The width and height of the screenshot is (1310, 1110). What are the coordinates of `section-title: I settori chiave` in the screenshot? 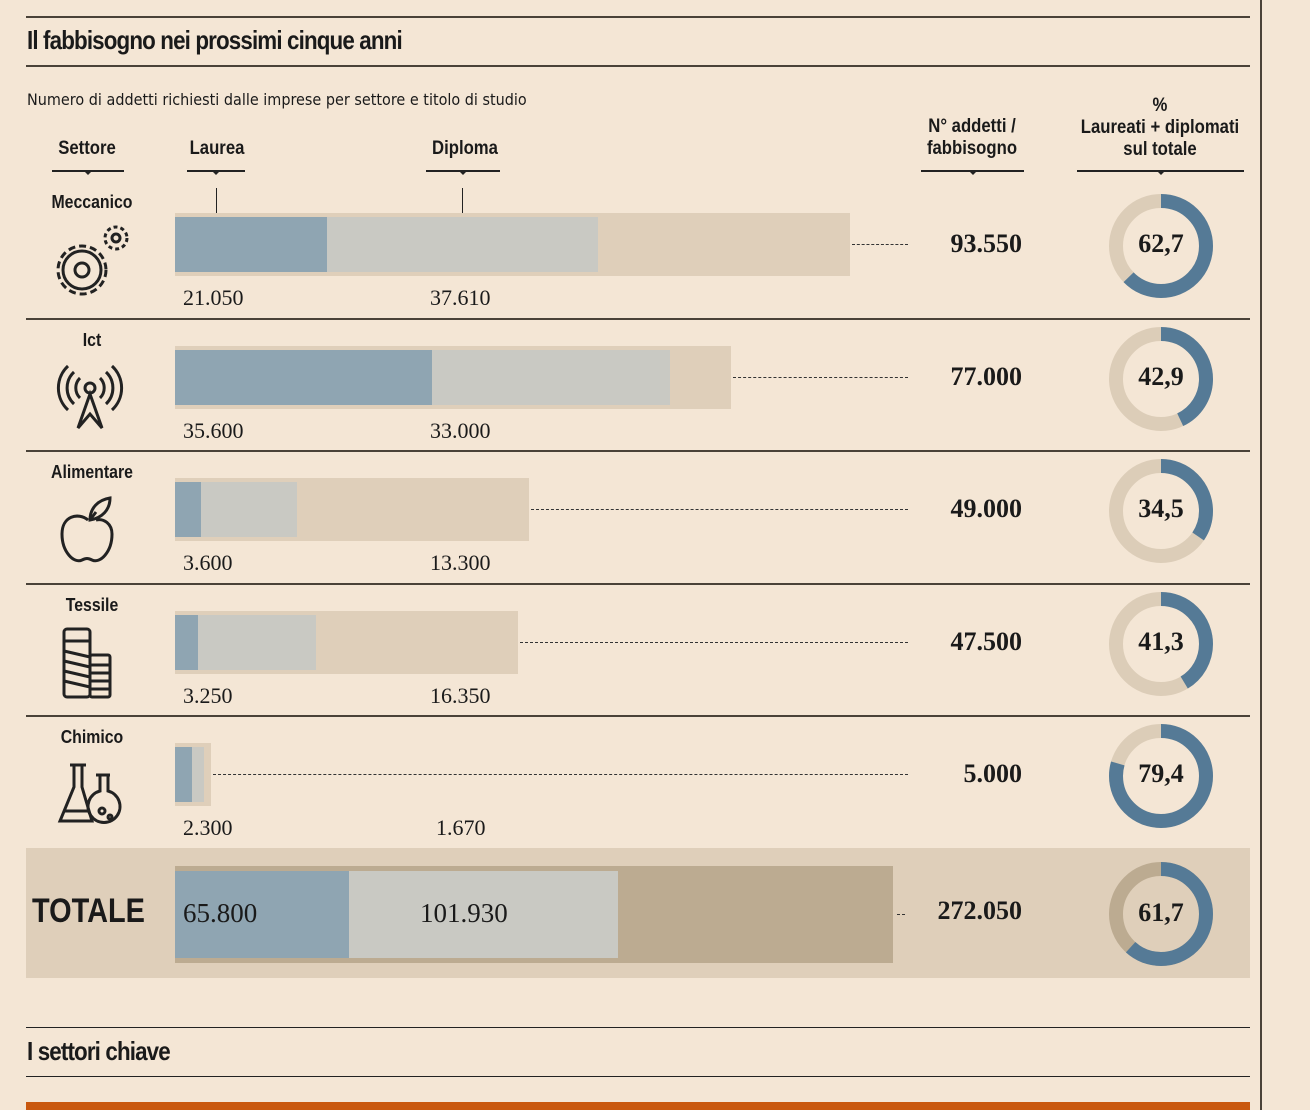 It's located at (99, 1051).